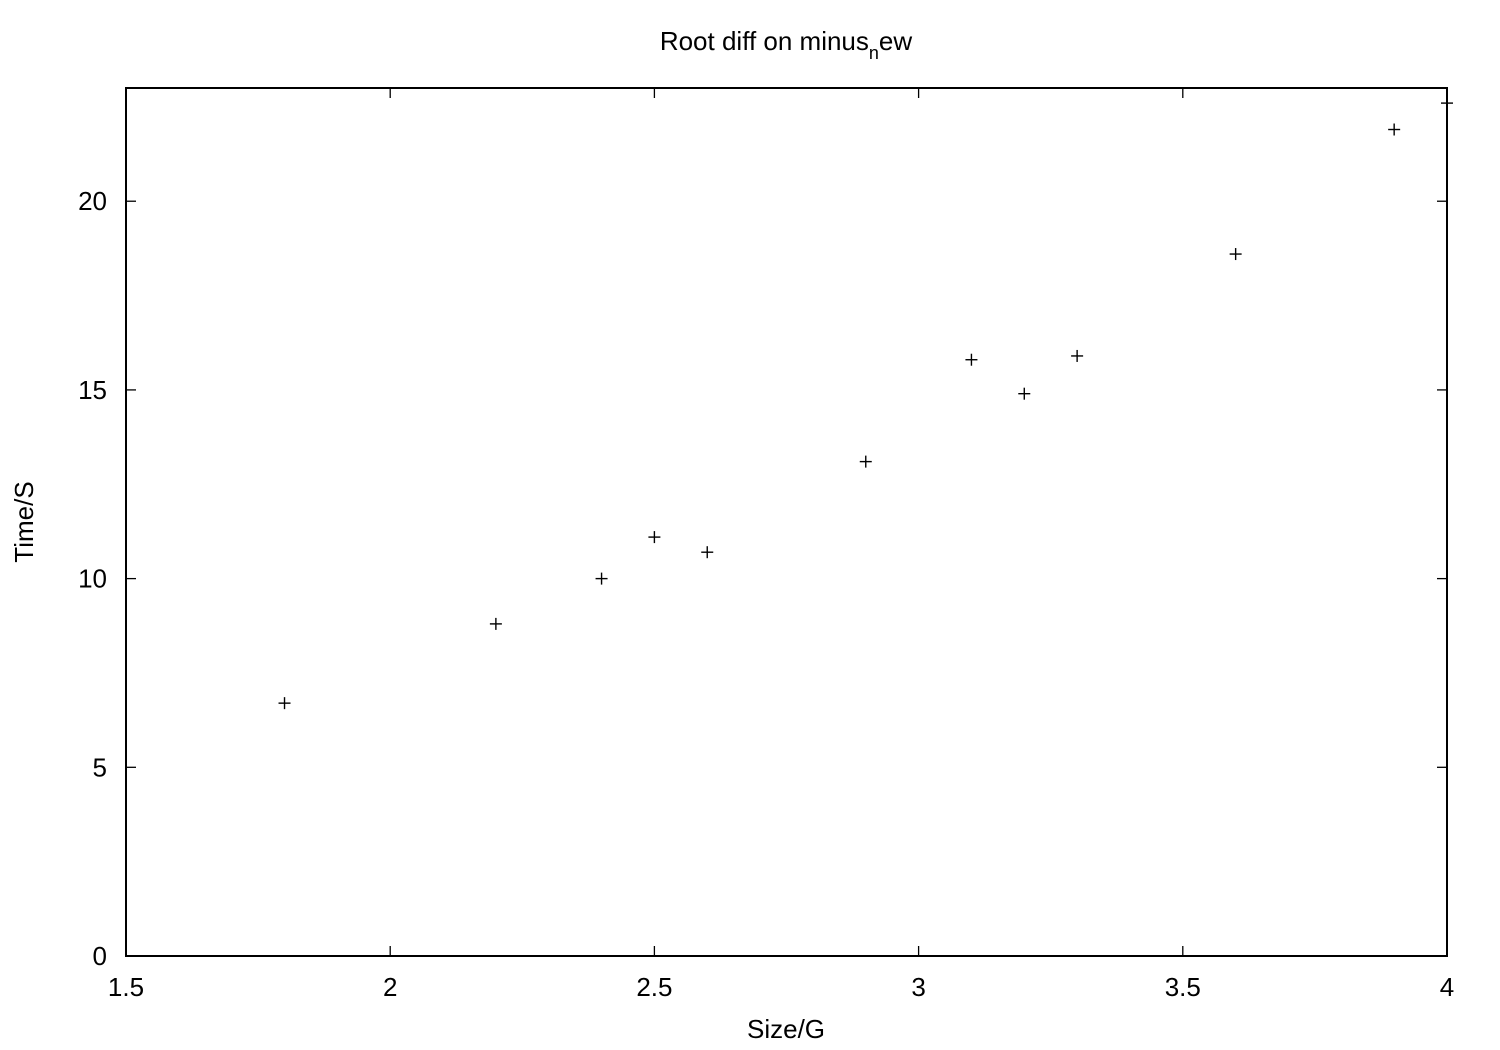  I want to click on x-tick-label: 1.5, so click(126, 987).